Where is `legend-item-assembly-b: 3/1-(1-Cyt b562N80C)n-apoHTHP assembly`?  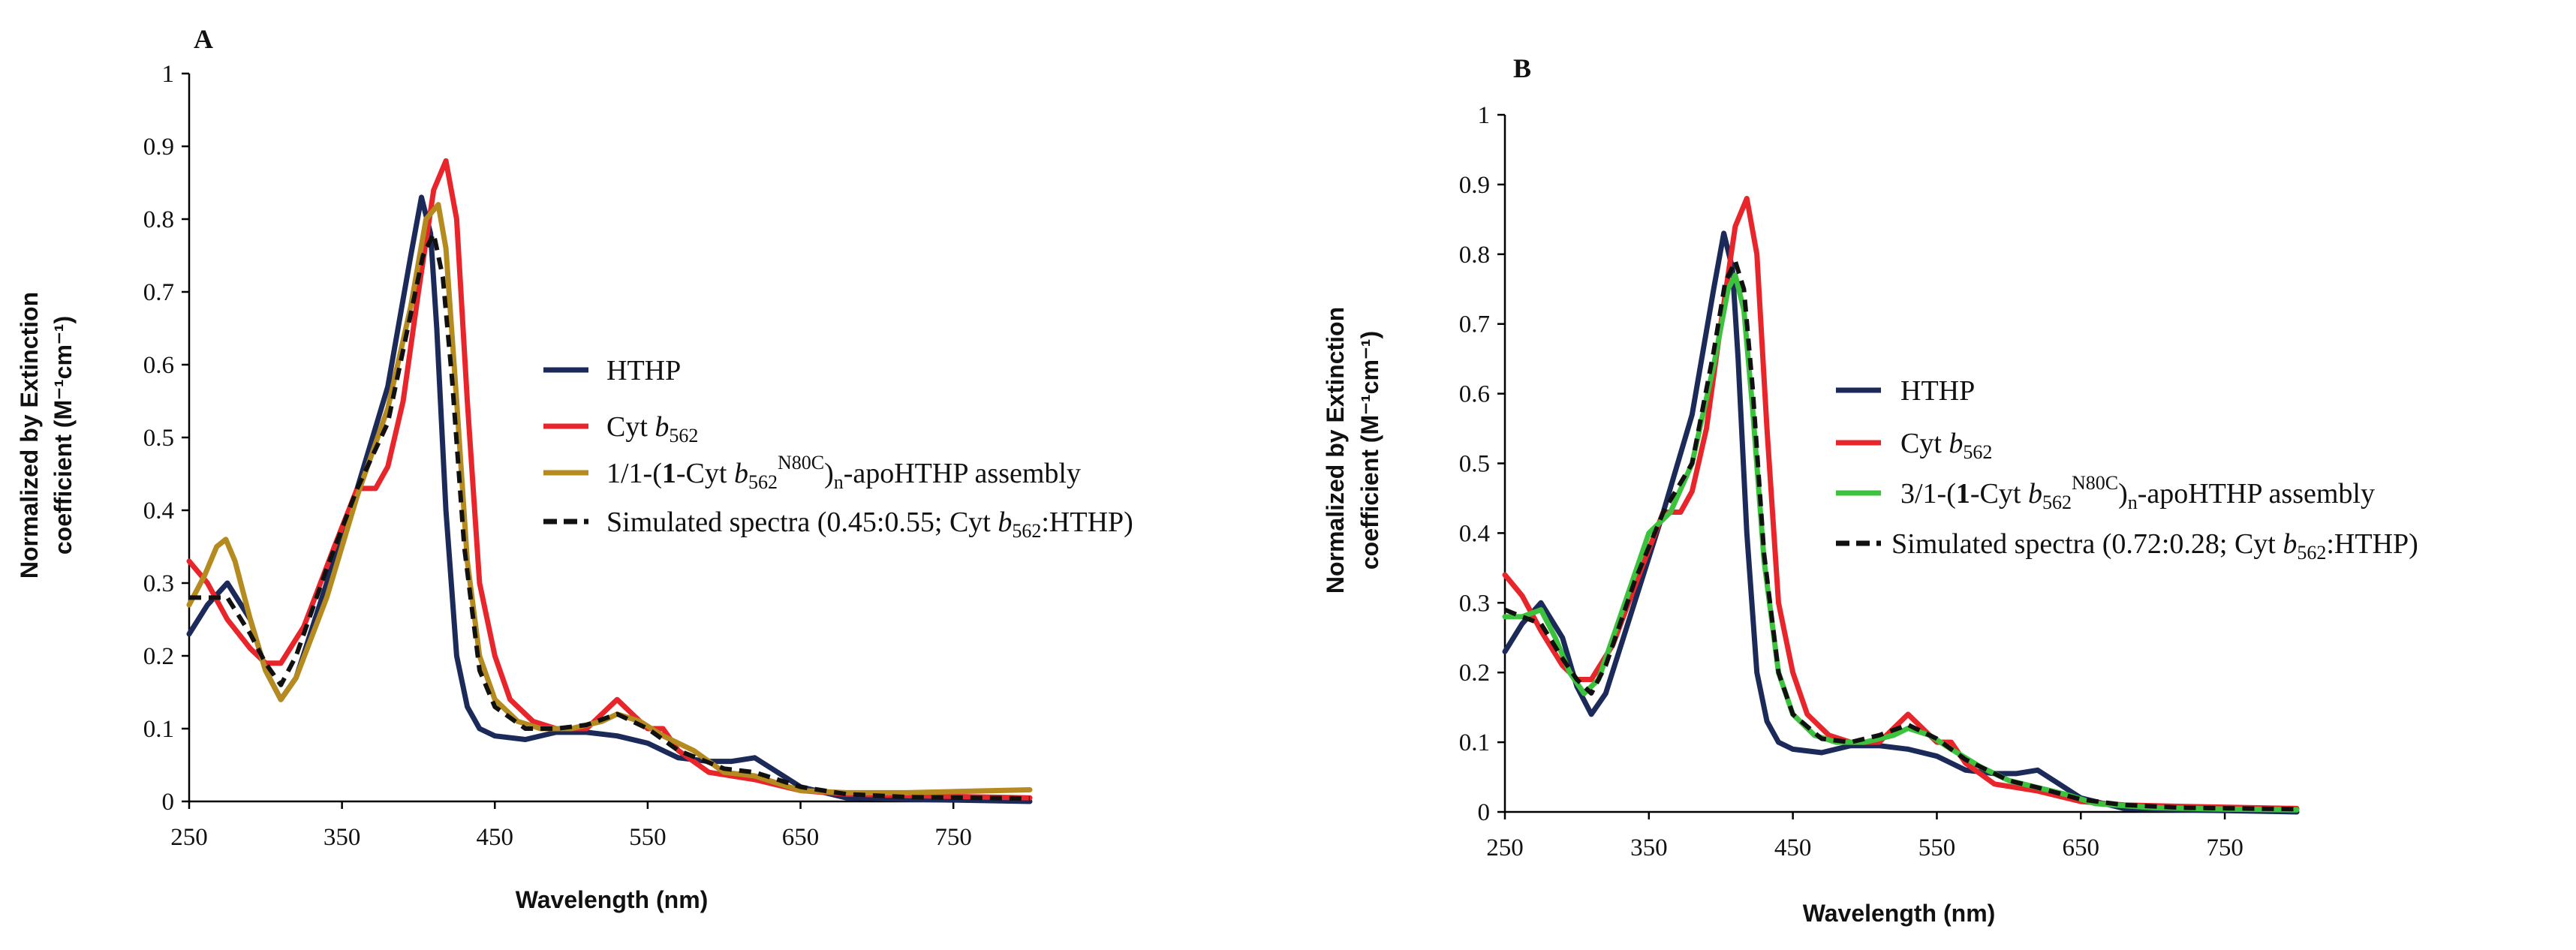 legend-item-assembly-b: 3/1-(1-Cyt b562N80C)n-apoHTHP assembly is located at coordinates (2105, 492).